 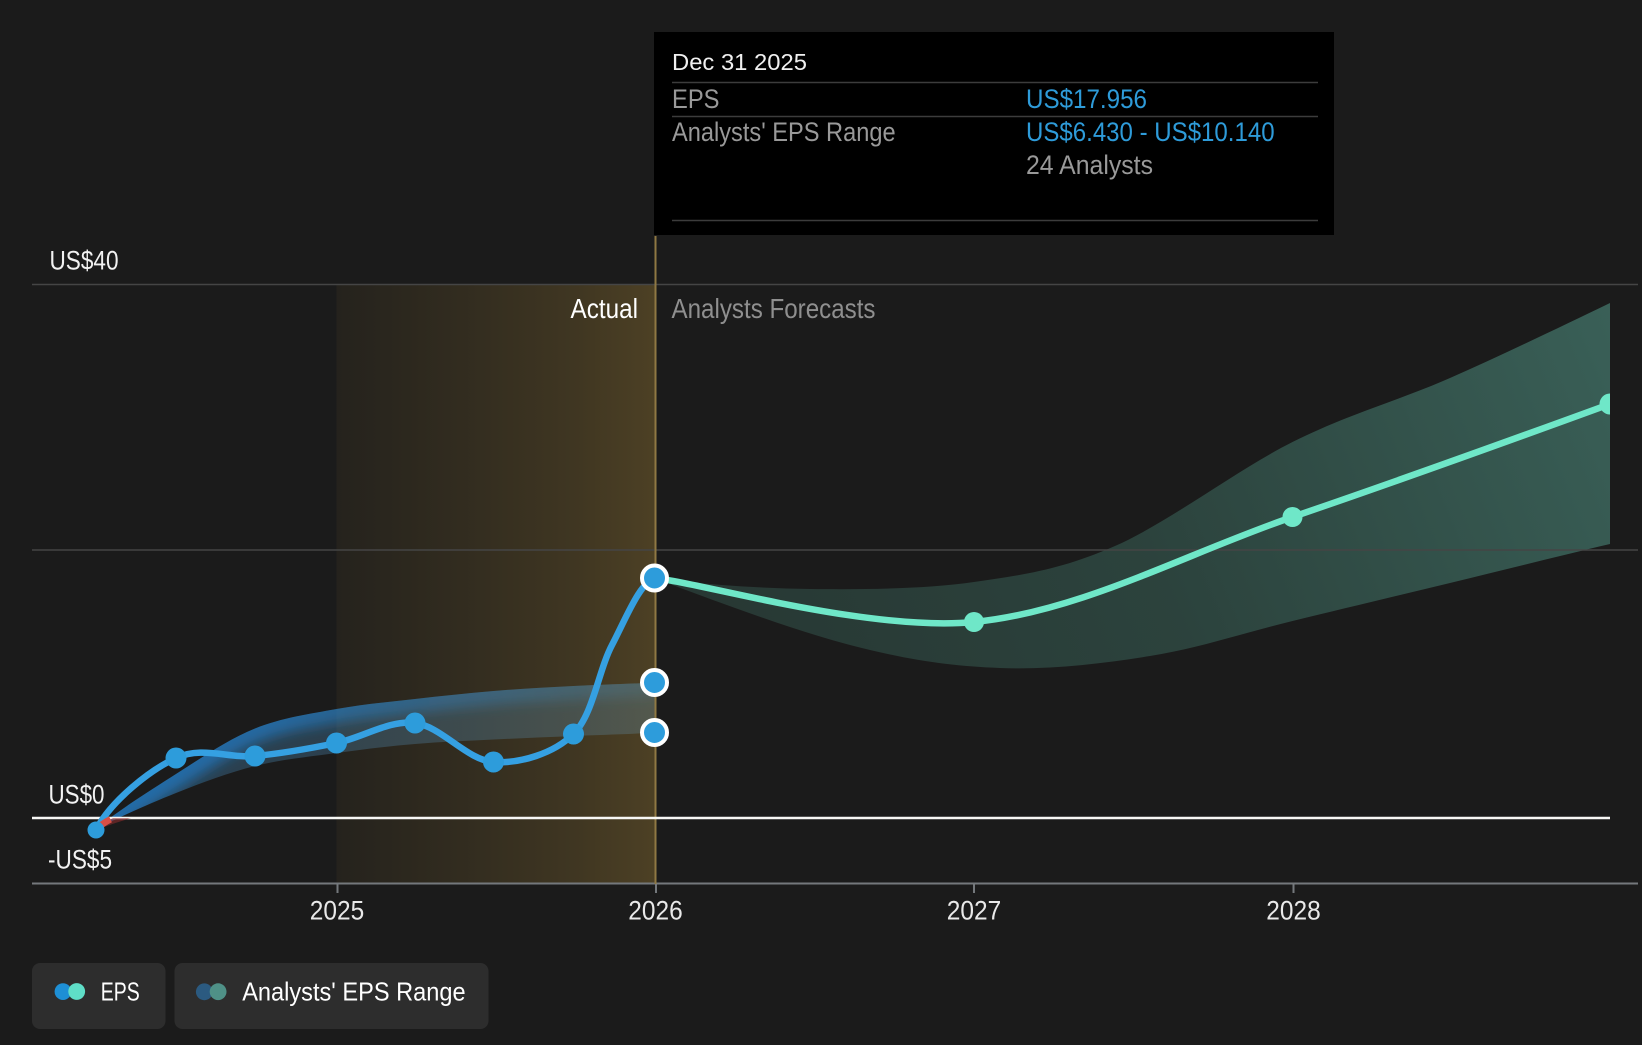 I want to click on svg-text: US$6.430 - US$10.140, so click(x=1150, y=132).